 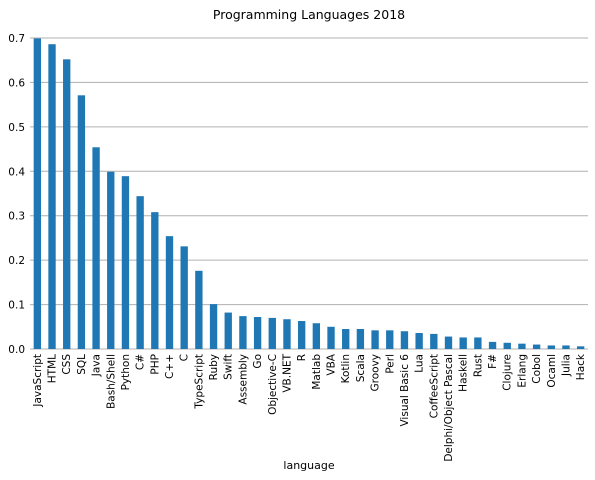 I want to click on x-tick-label: TypeScript, so click(x=199, y=382).